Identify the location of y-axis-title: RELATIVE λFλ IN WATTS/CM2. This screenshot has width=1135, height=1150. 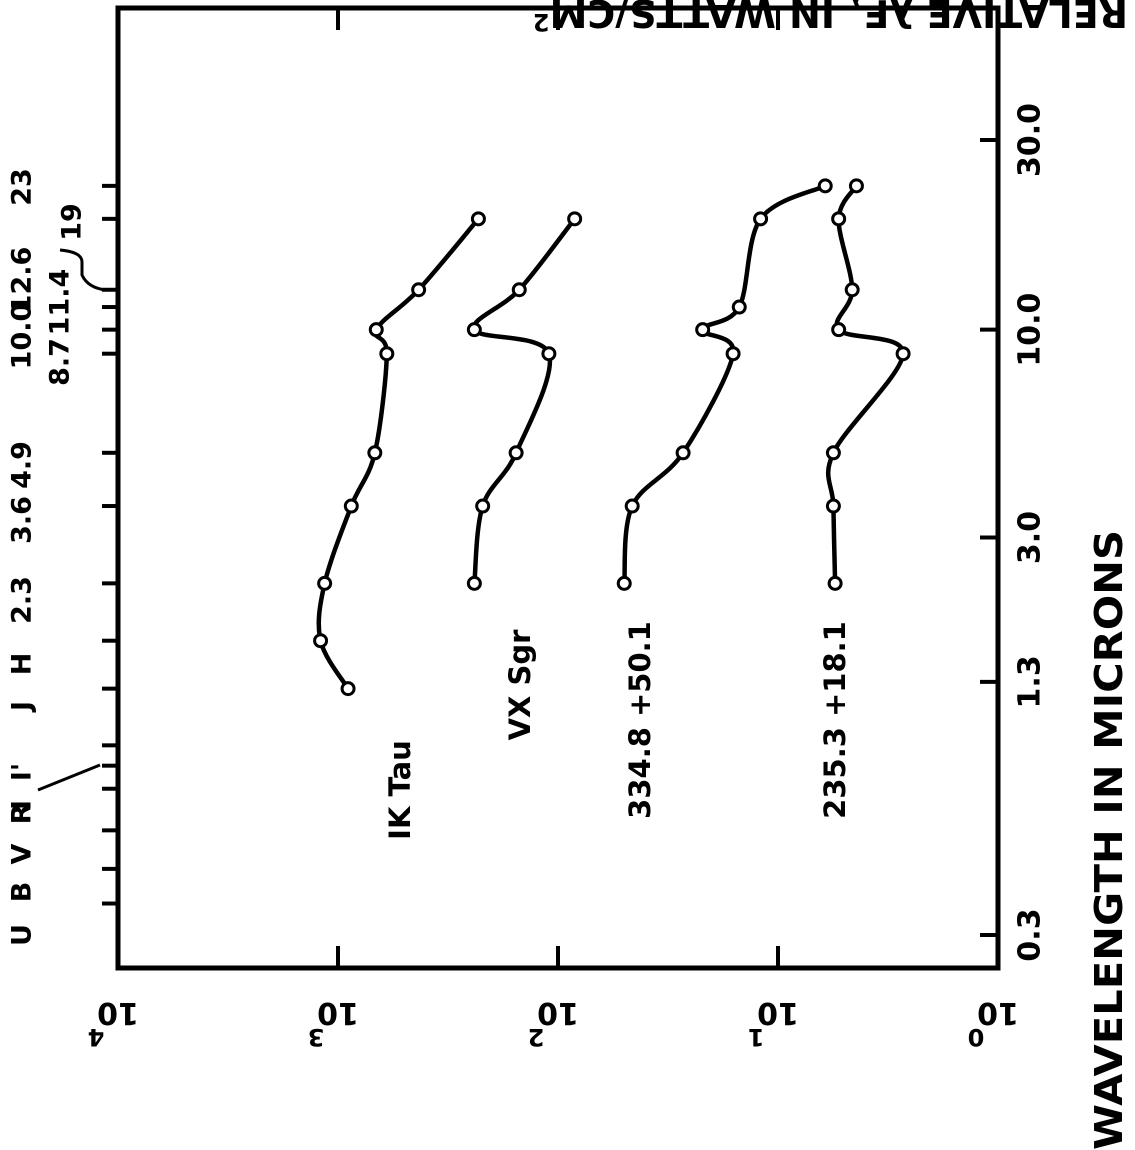
(830, 18).